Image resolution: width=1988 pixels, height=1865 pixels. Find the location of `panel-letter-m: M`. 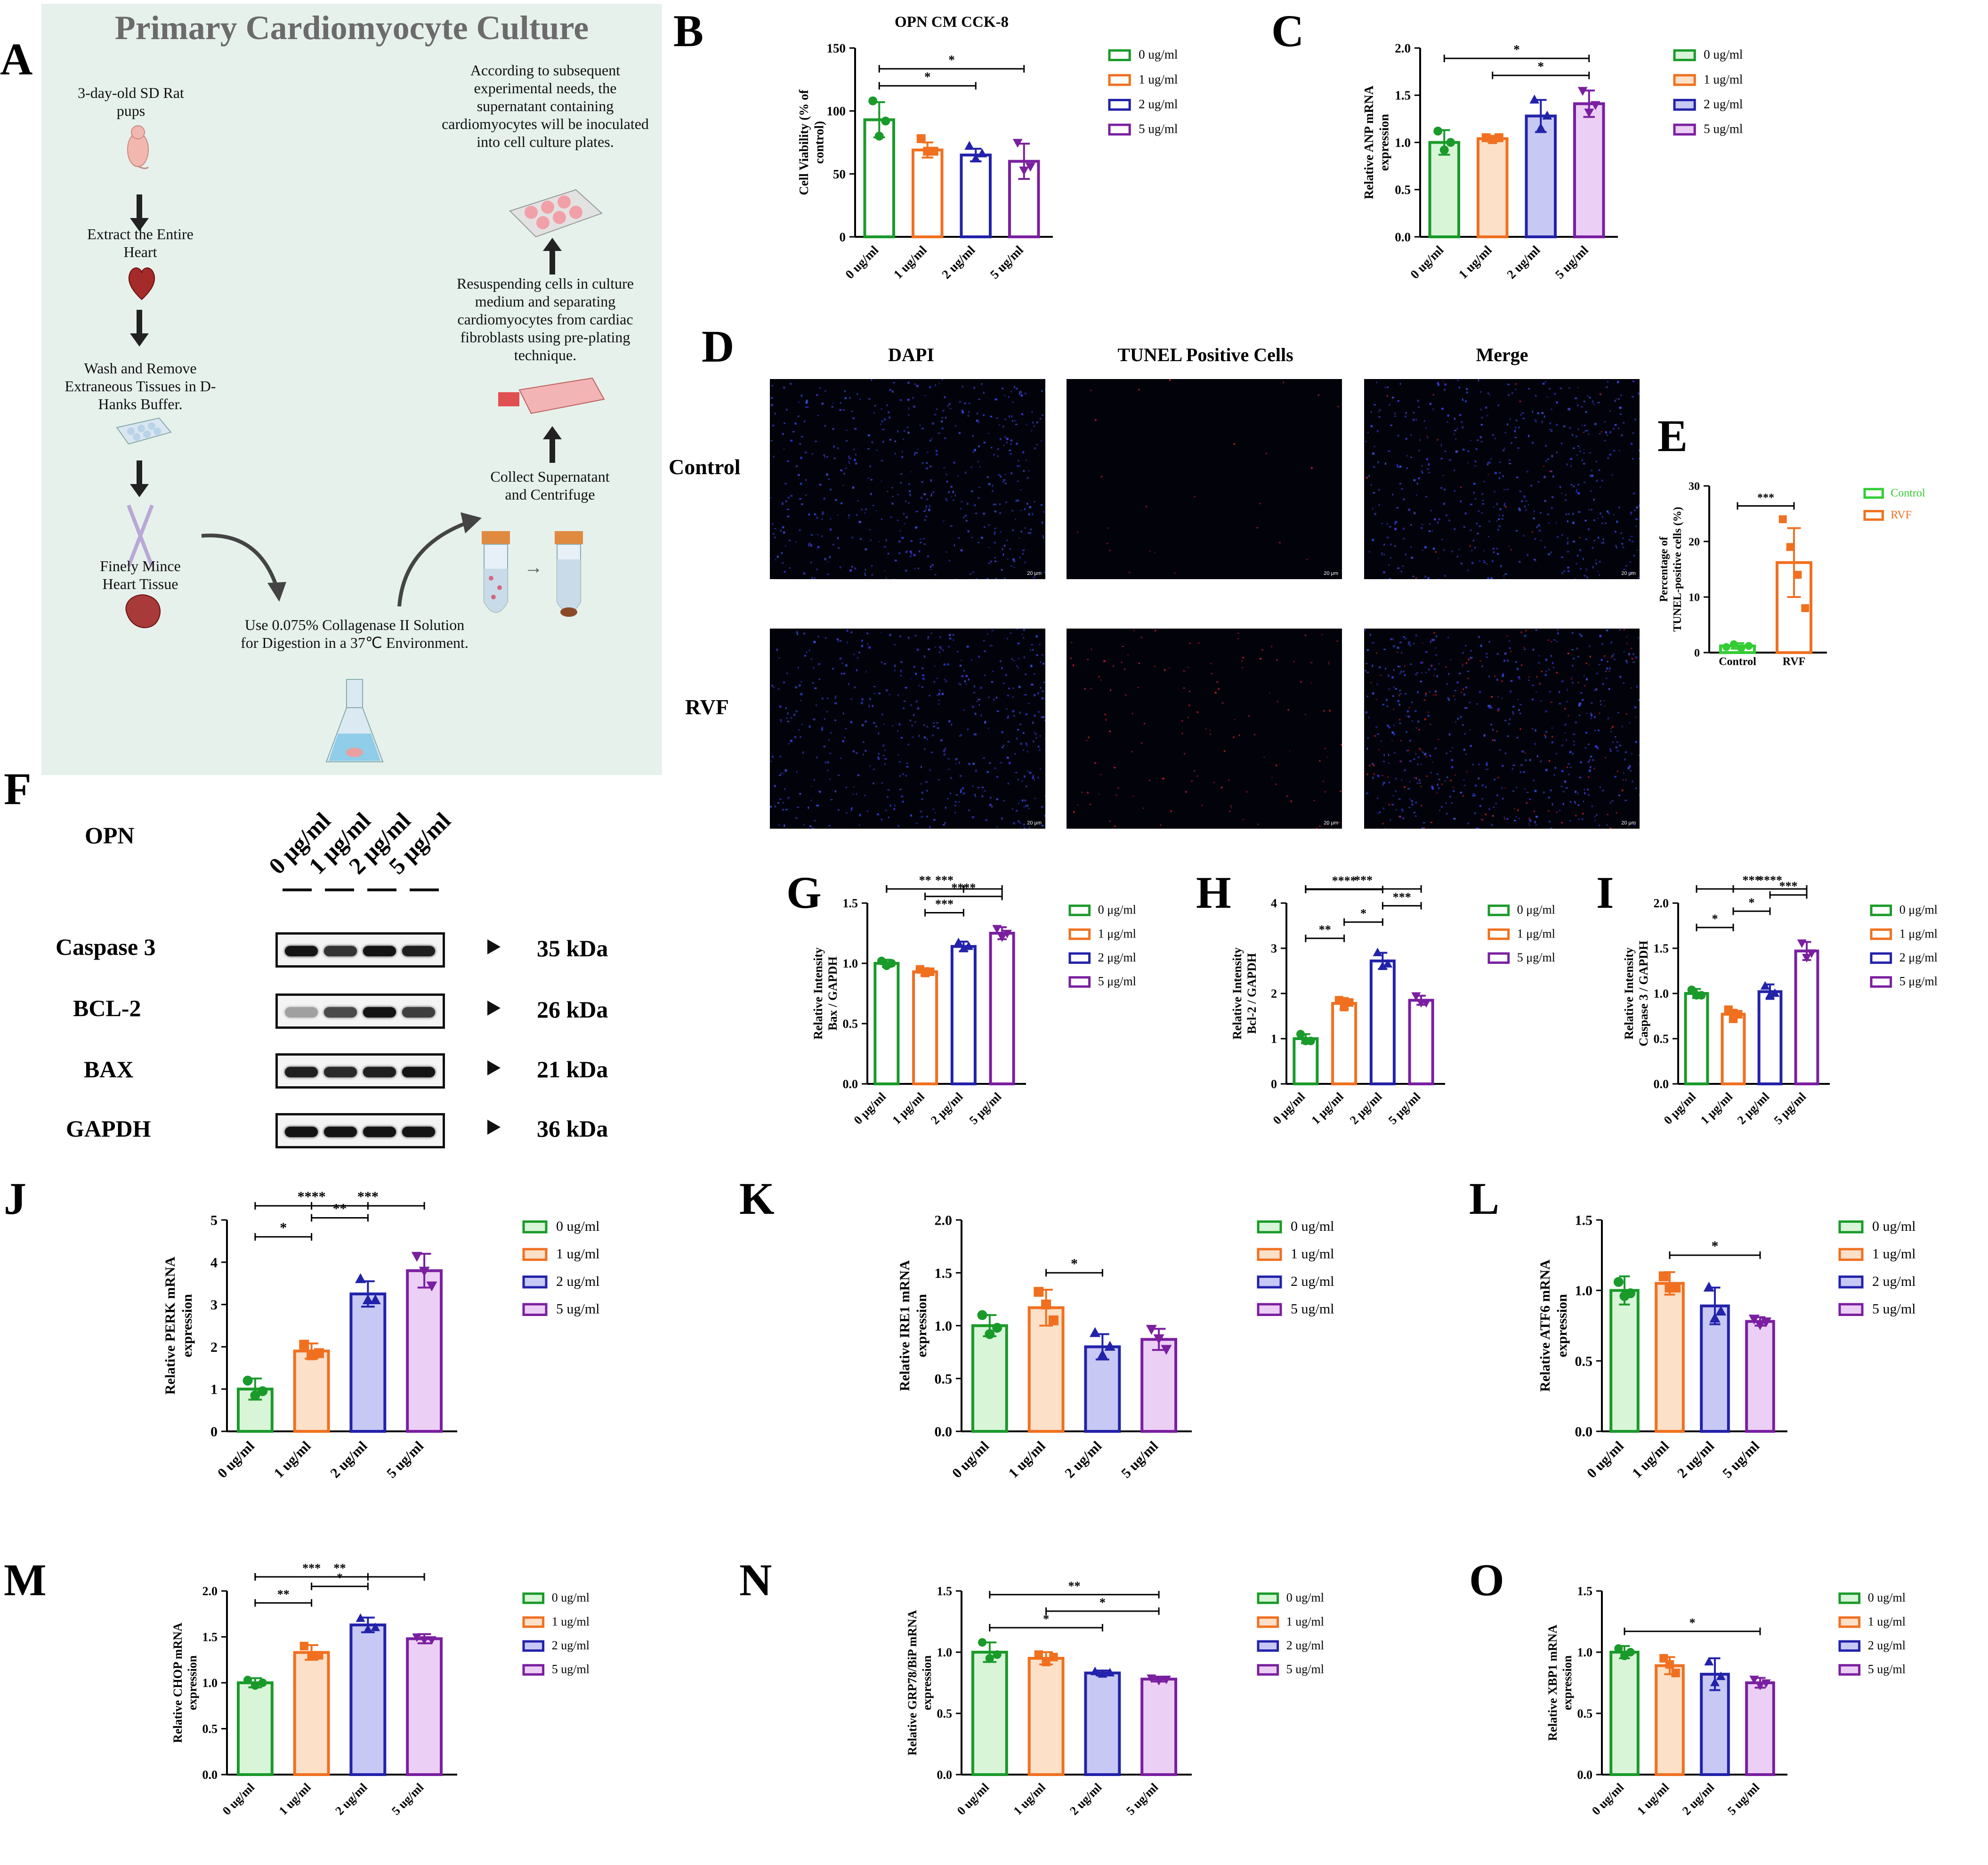

panel-letter-m: M is located at coordinates (25, 1580).